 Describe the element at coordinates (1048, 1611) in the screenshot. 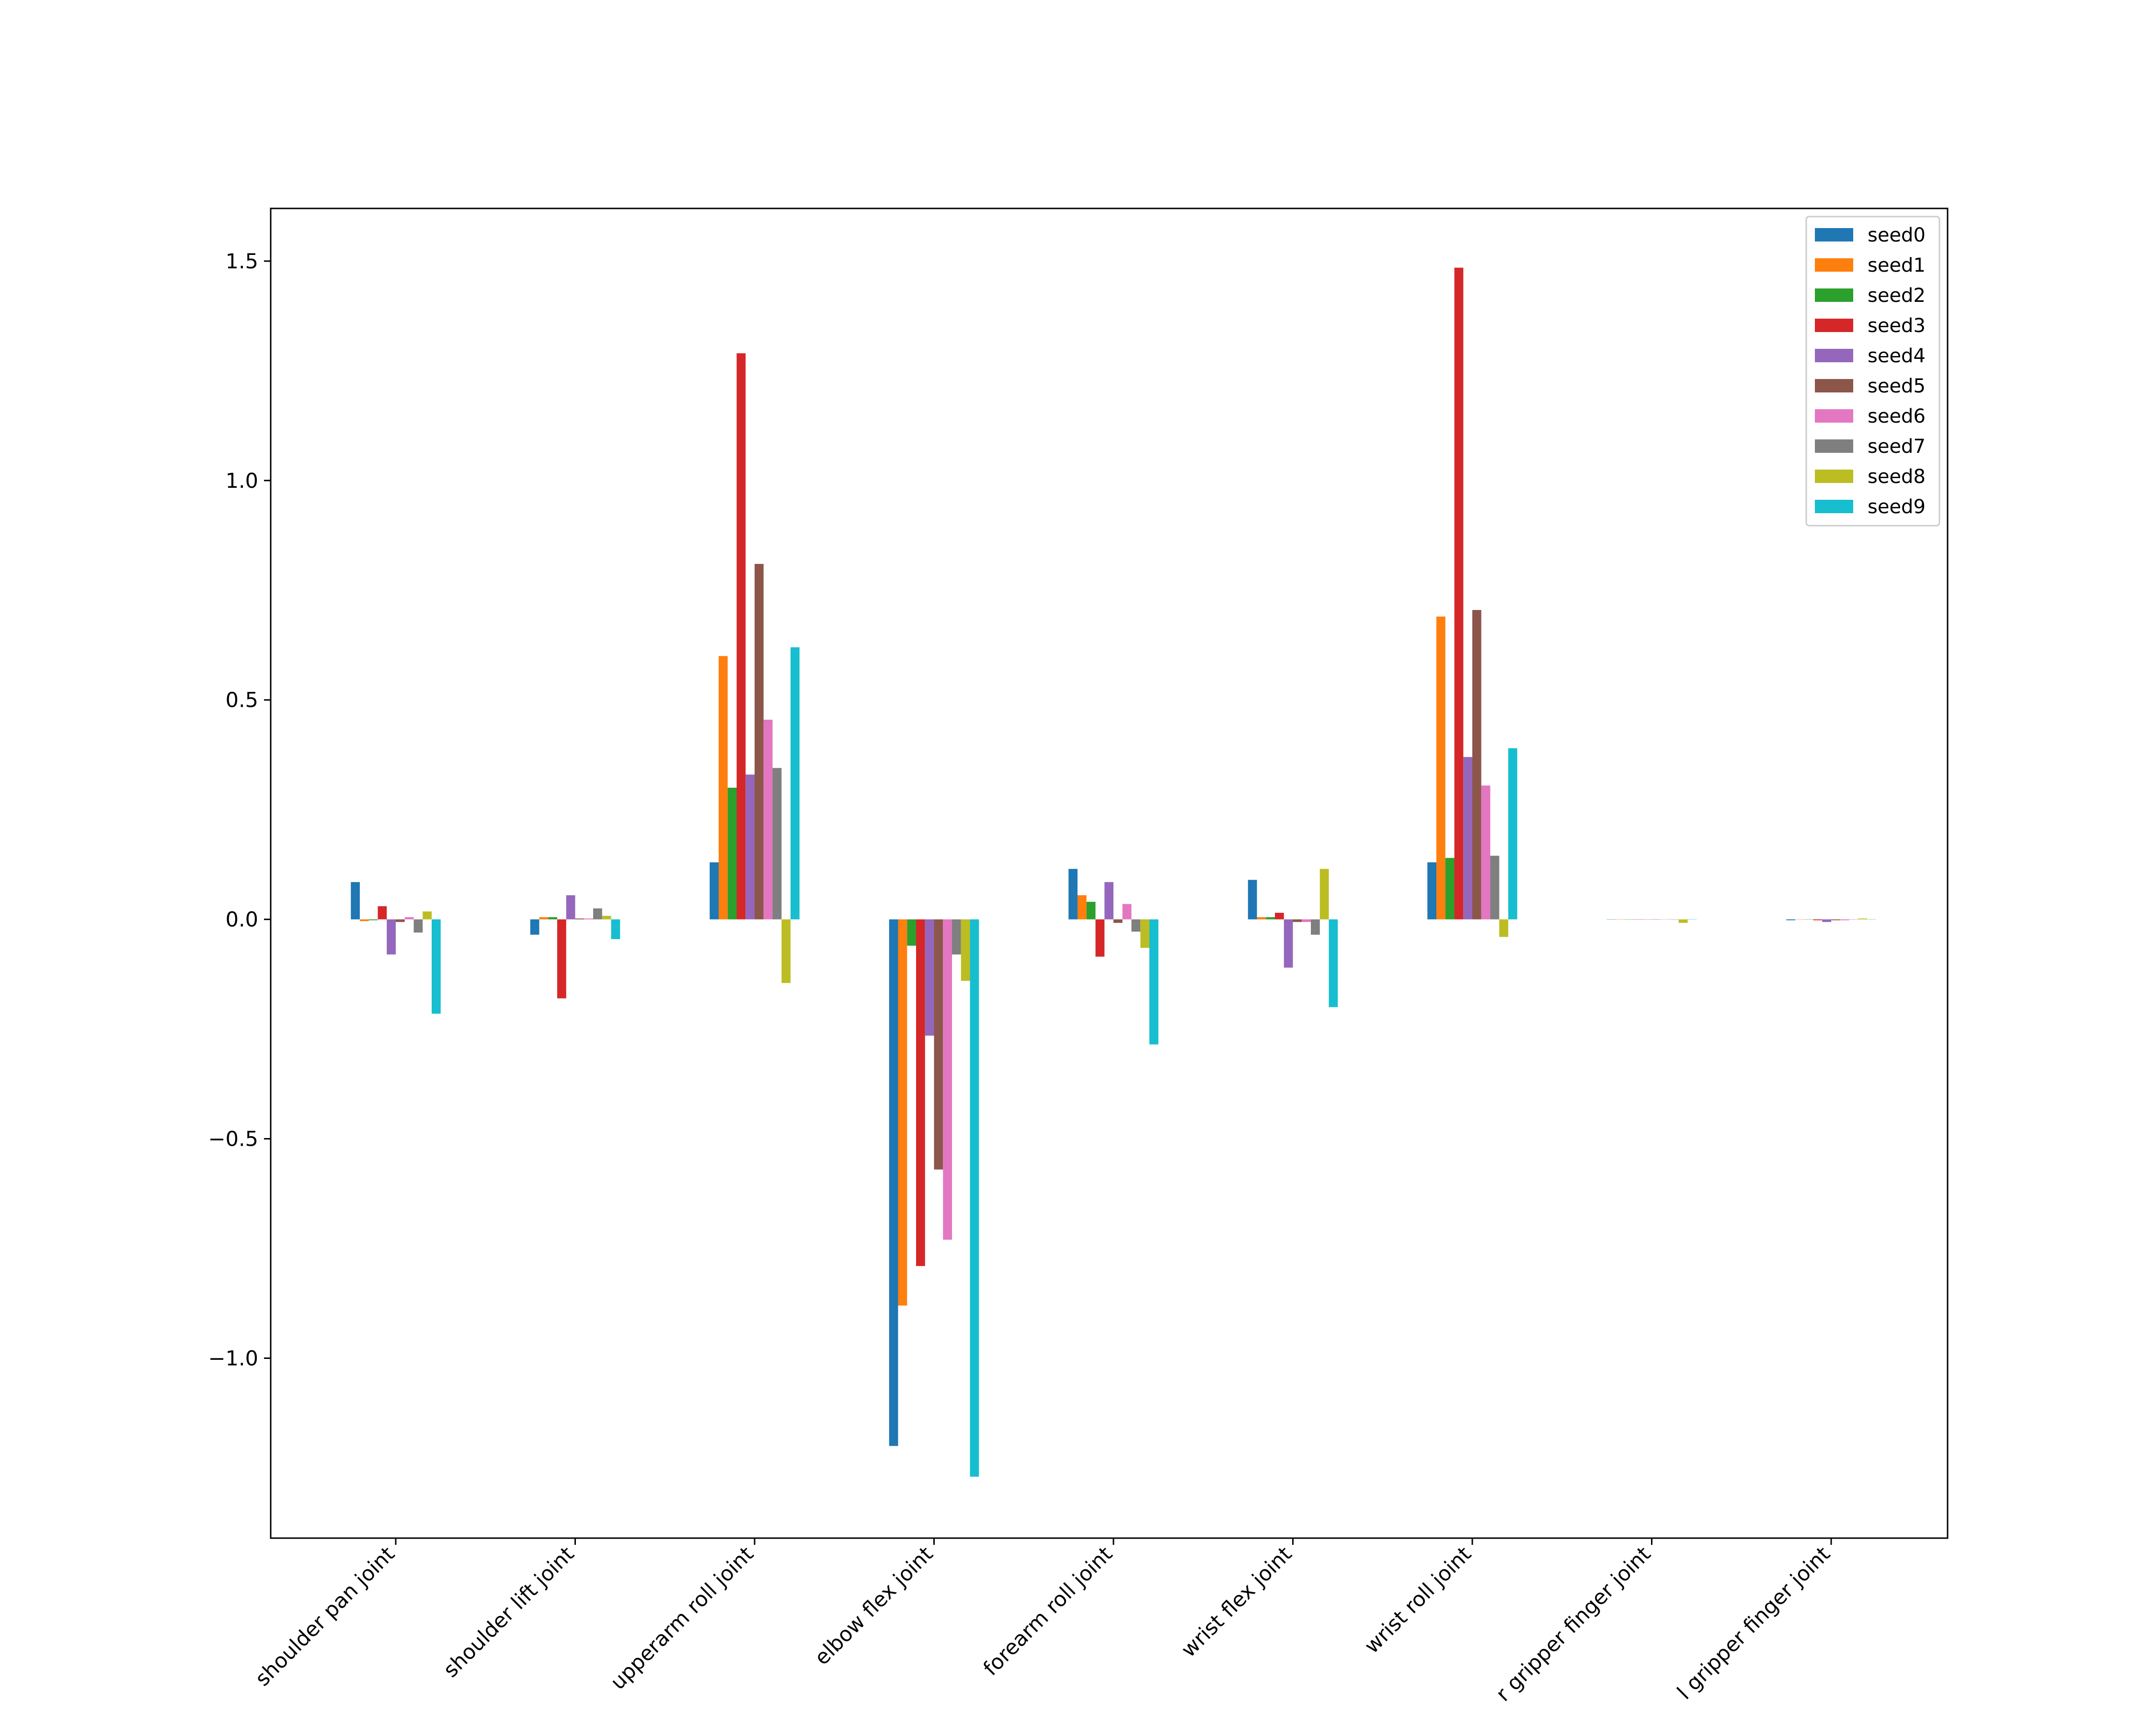

I see `x-tick-label: forearm roll joint` at that location.